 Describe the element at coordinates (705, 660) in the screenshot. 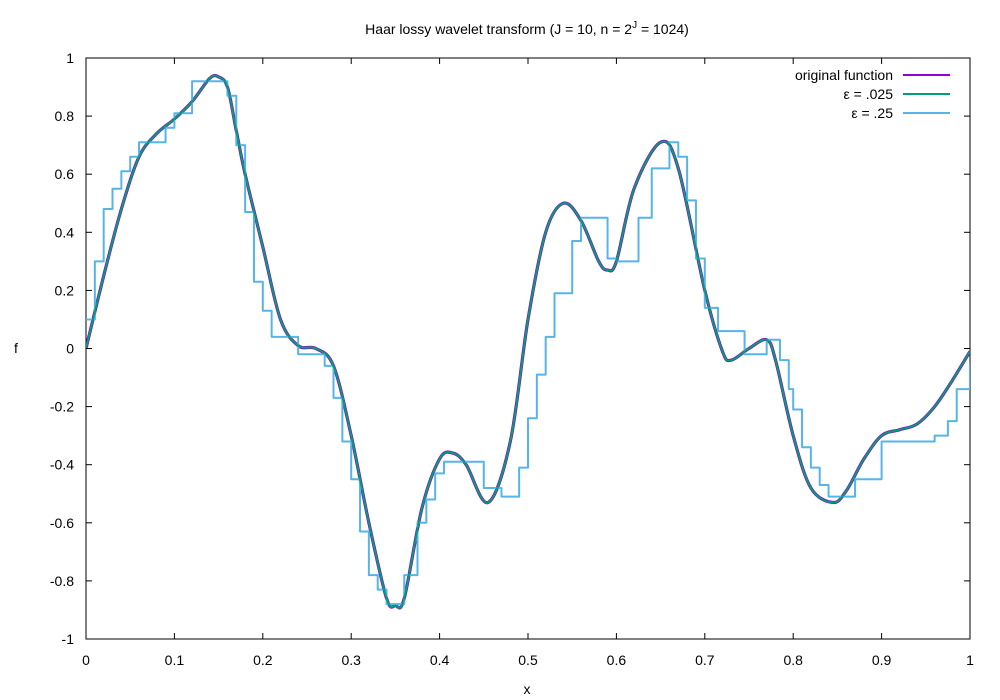

I see `x-tick-label: 0.7` at that location.